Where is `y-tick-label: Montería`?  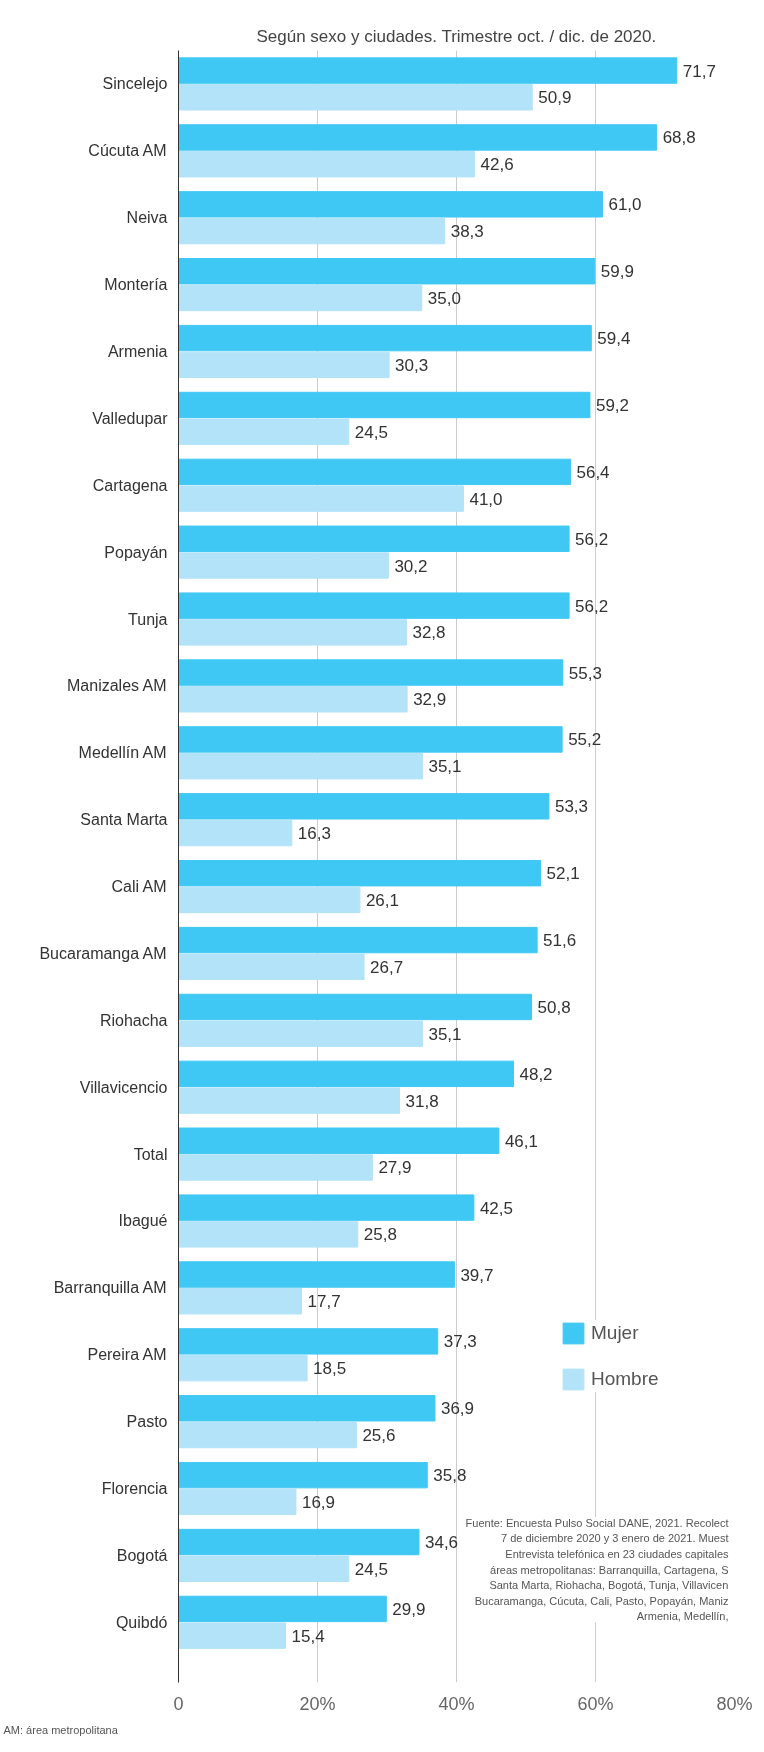
y-tick-label: Montería is located at coordinates (136, 285).